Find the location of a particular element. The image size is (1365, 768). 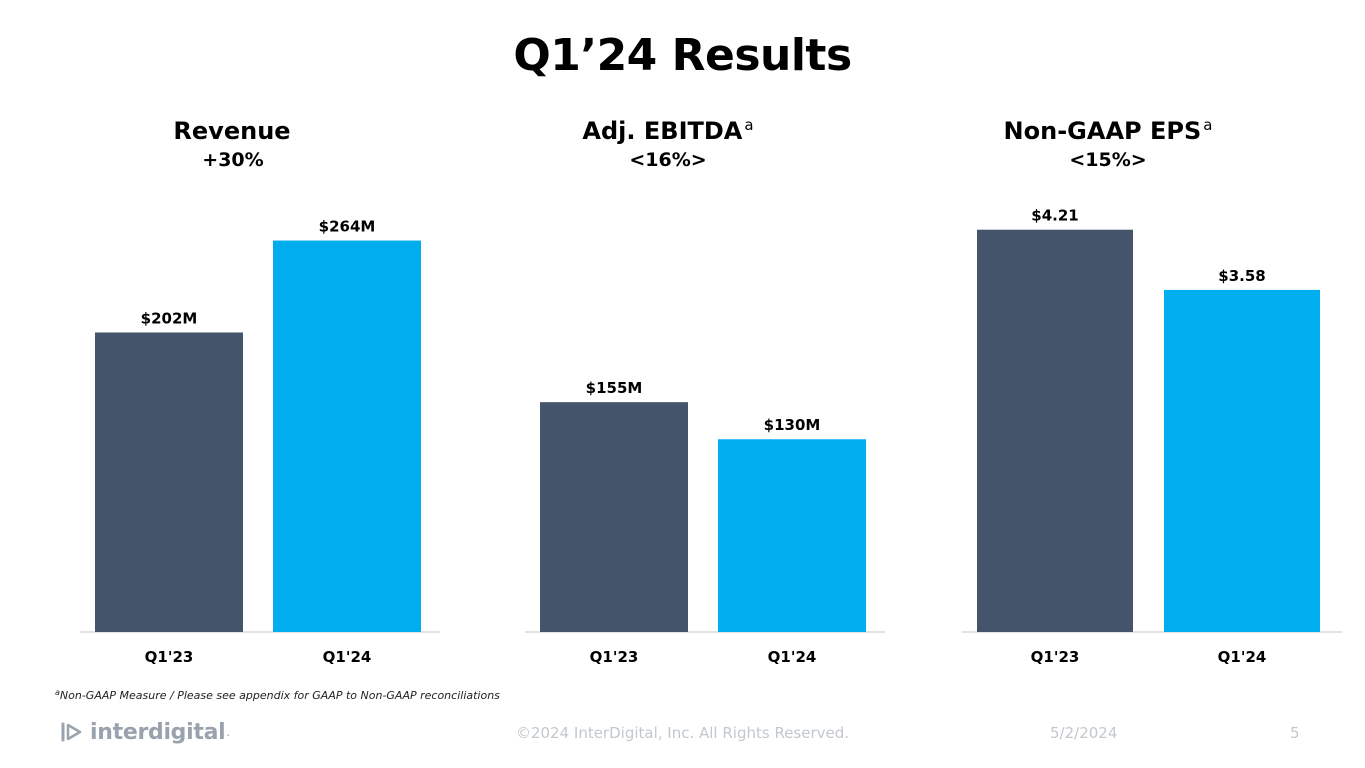

eps-title-marker: a is located at coordinates (1208, 125).